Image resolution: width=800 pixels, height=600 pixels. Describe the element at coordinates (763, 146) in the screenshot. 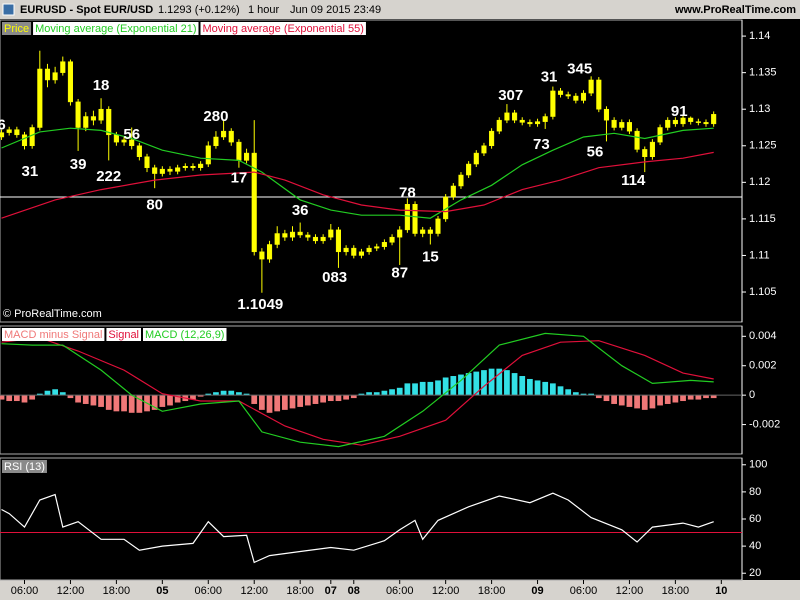

I see `y-tick-label: 1.125` at that location.